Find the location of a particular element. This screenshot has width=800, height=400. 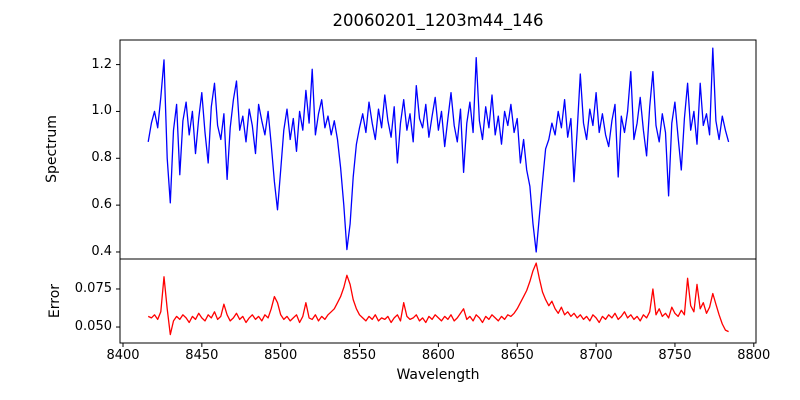

y-tick-label: 0.8 is located at coordinates (101, 158).